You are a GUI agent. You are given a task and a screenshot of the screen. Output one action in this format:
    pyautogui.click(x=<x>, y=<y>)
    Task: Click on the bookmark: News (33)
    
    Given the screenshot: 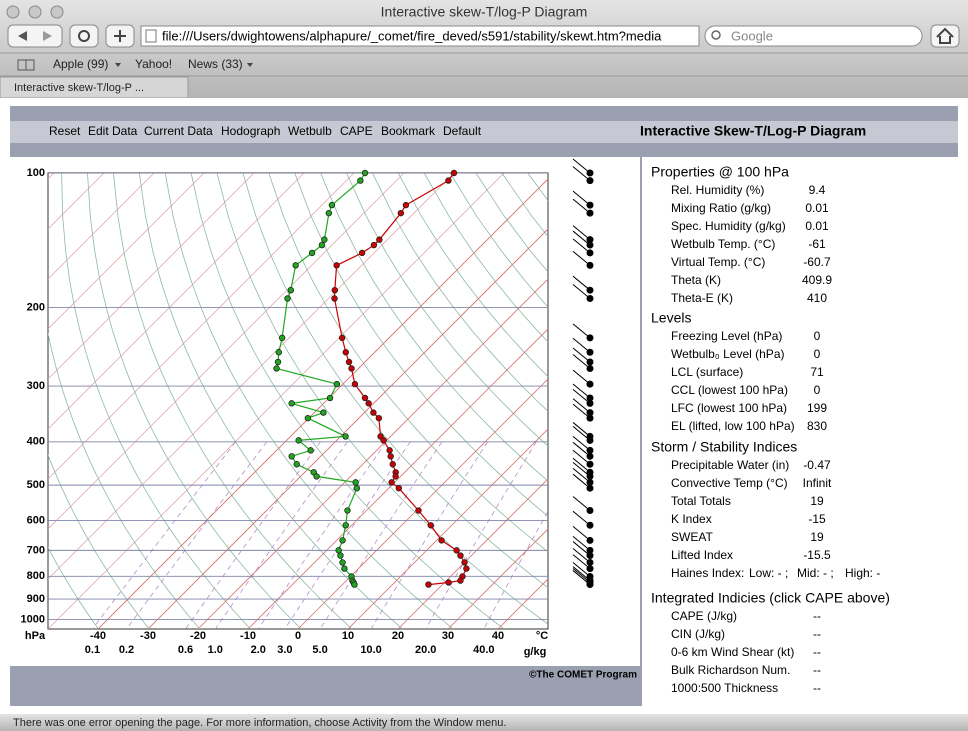 What is the action you would take?
    pyautogui.click(x=215, y=64)
    